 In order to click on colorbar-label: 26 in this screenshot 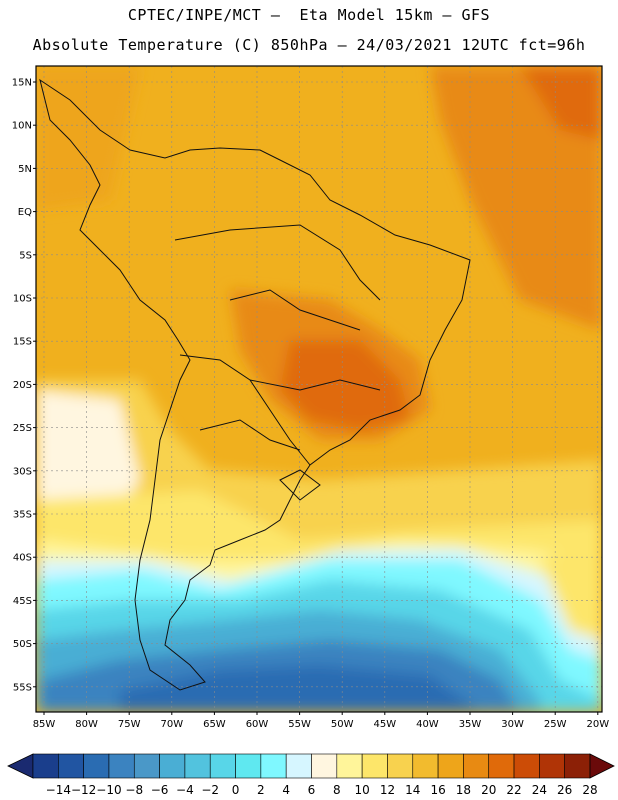, I will do `click(564, 790)`.